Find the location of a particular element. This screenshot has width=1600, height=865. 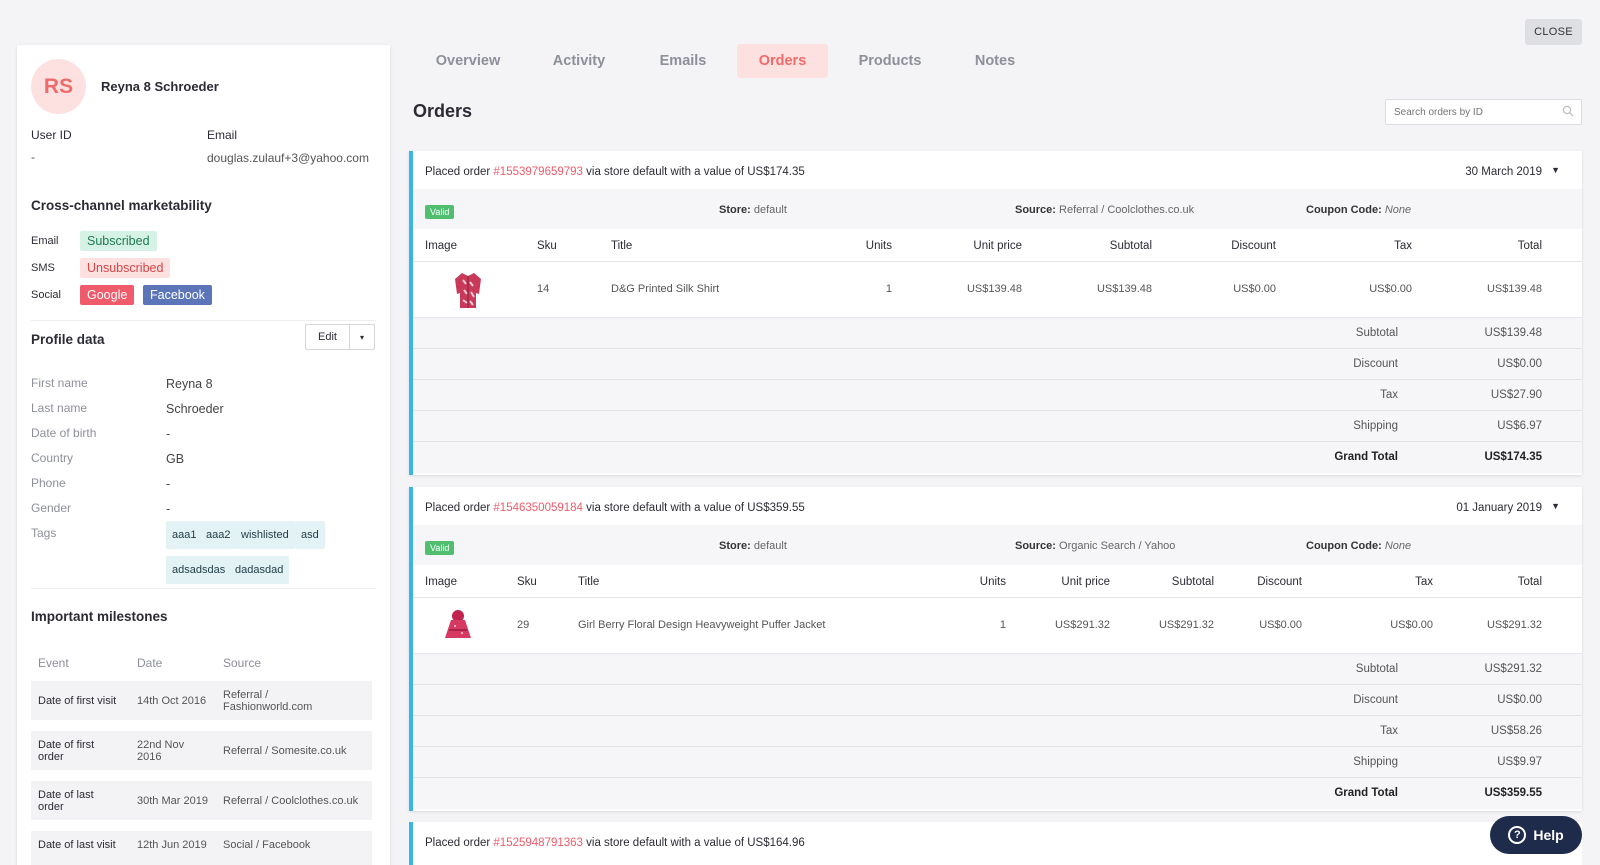

tab-orders: Orders is located at coordinates (782, 61).